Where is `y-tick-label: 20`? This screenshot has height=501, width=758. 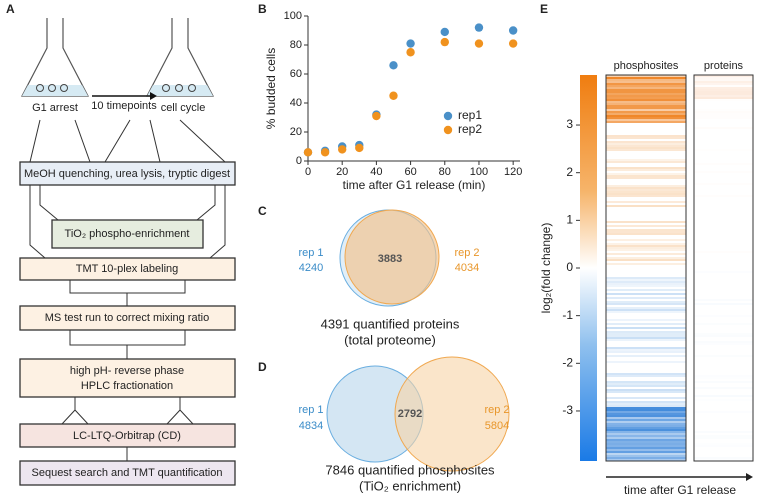 y-tick-label: 20 is located at coordinates (296, 132).